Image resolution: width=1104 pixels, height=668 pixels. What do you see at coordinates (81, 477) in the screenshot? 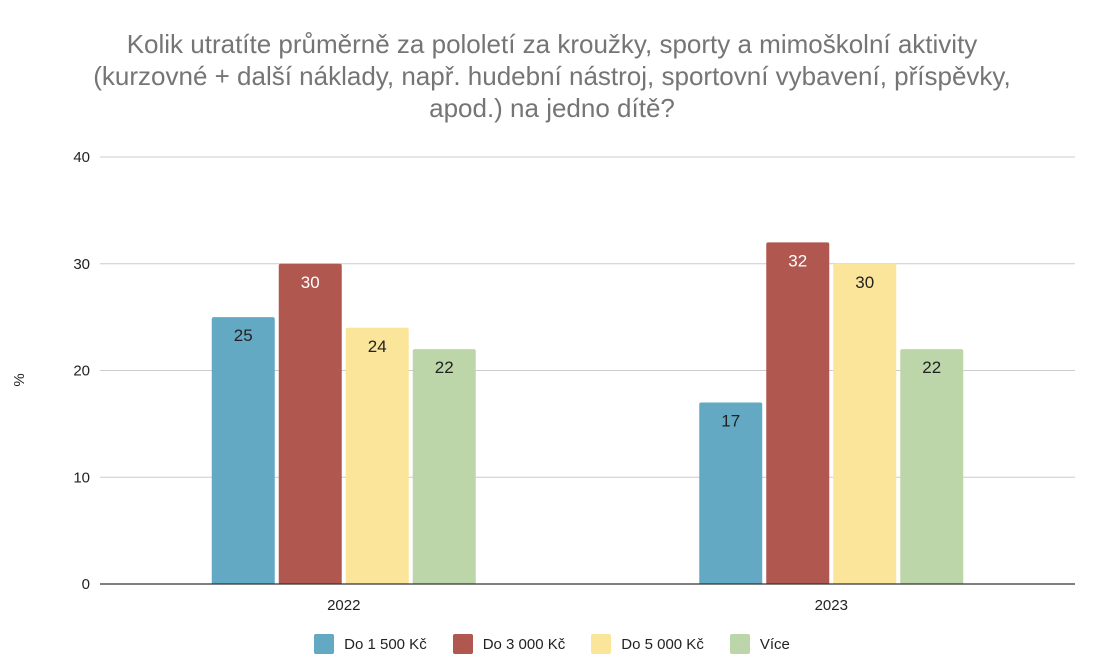
I see `y-tick-label: 10` at bounding box center [81, 477].